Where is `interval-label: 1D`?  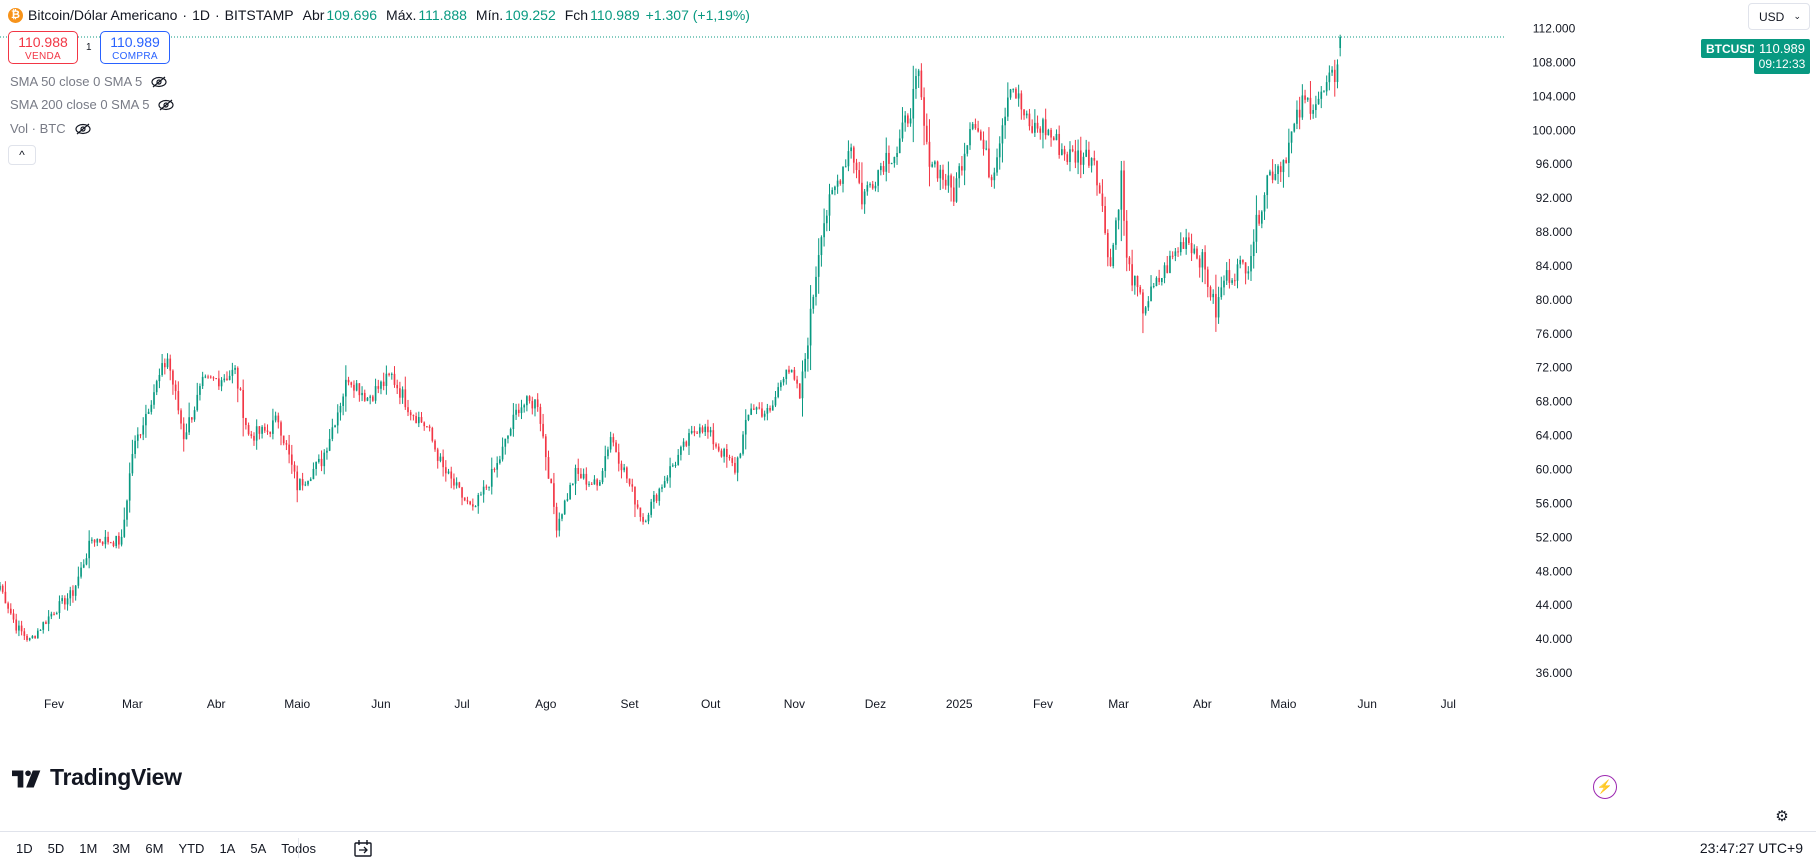
interval-label: 1D is located at coordinates (201, 15).